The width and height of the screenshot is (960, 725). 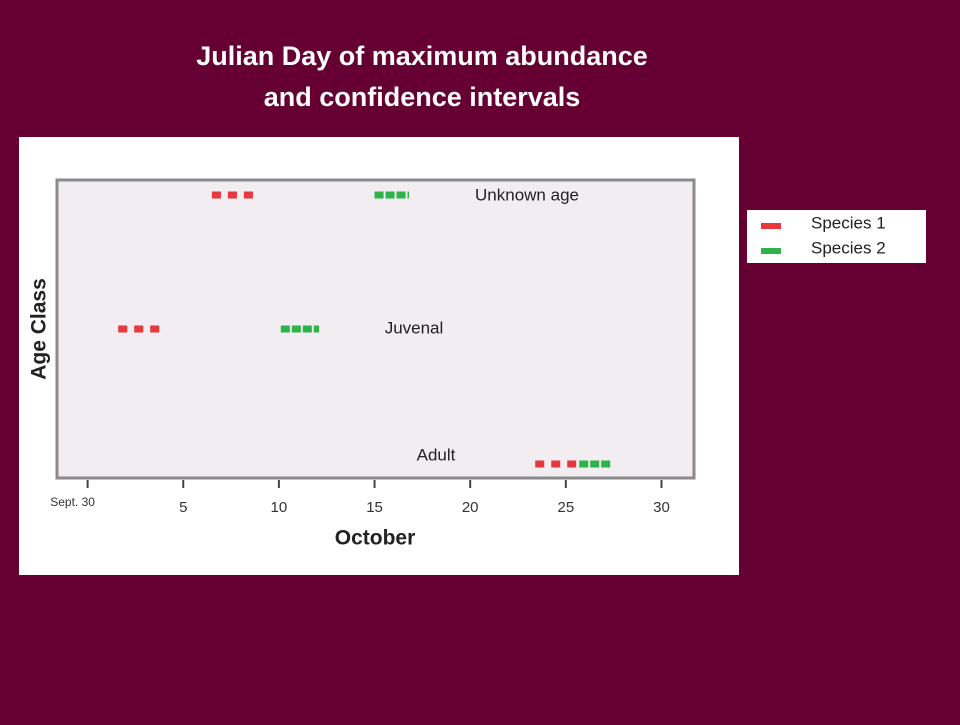 What do you see at coordinates (661, 507) in the screenshot?
I see `x-tick-label: 30` at bounding box center [661, 507].